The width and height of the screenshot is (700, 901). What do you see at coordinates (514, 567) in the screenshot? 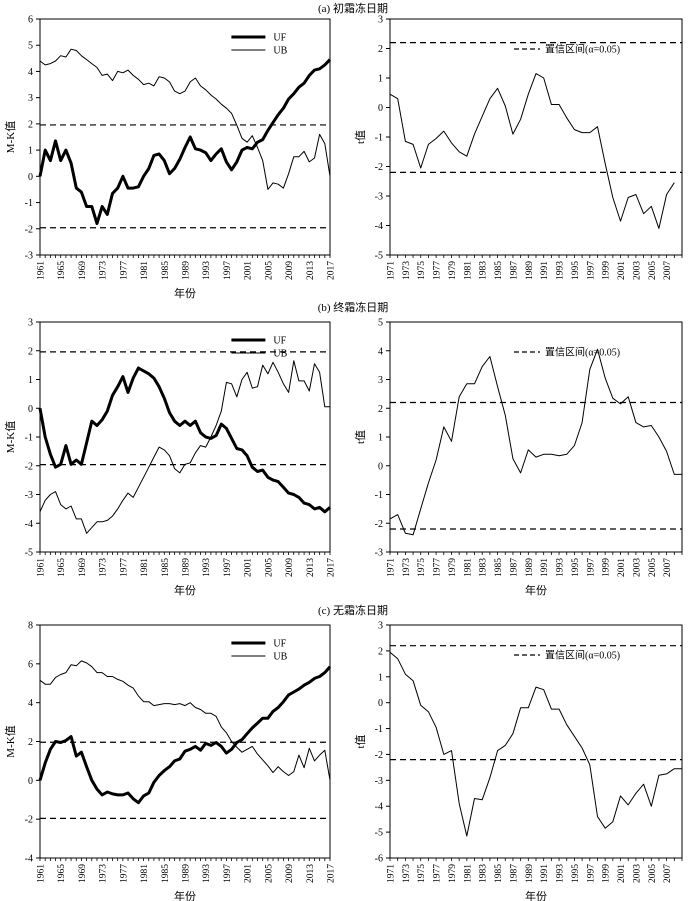
I see `x-tick-label: 1987` at bounding box center [514, 567].